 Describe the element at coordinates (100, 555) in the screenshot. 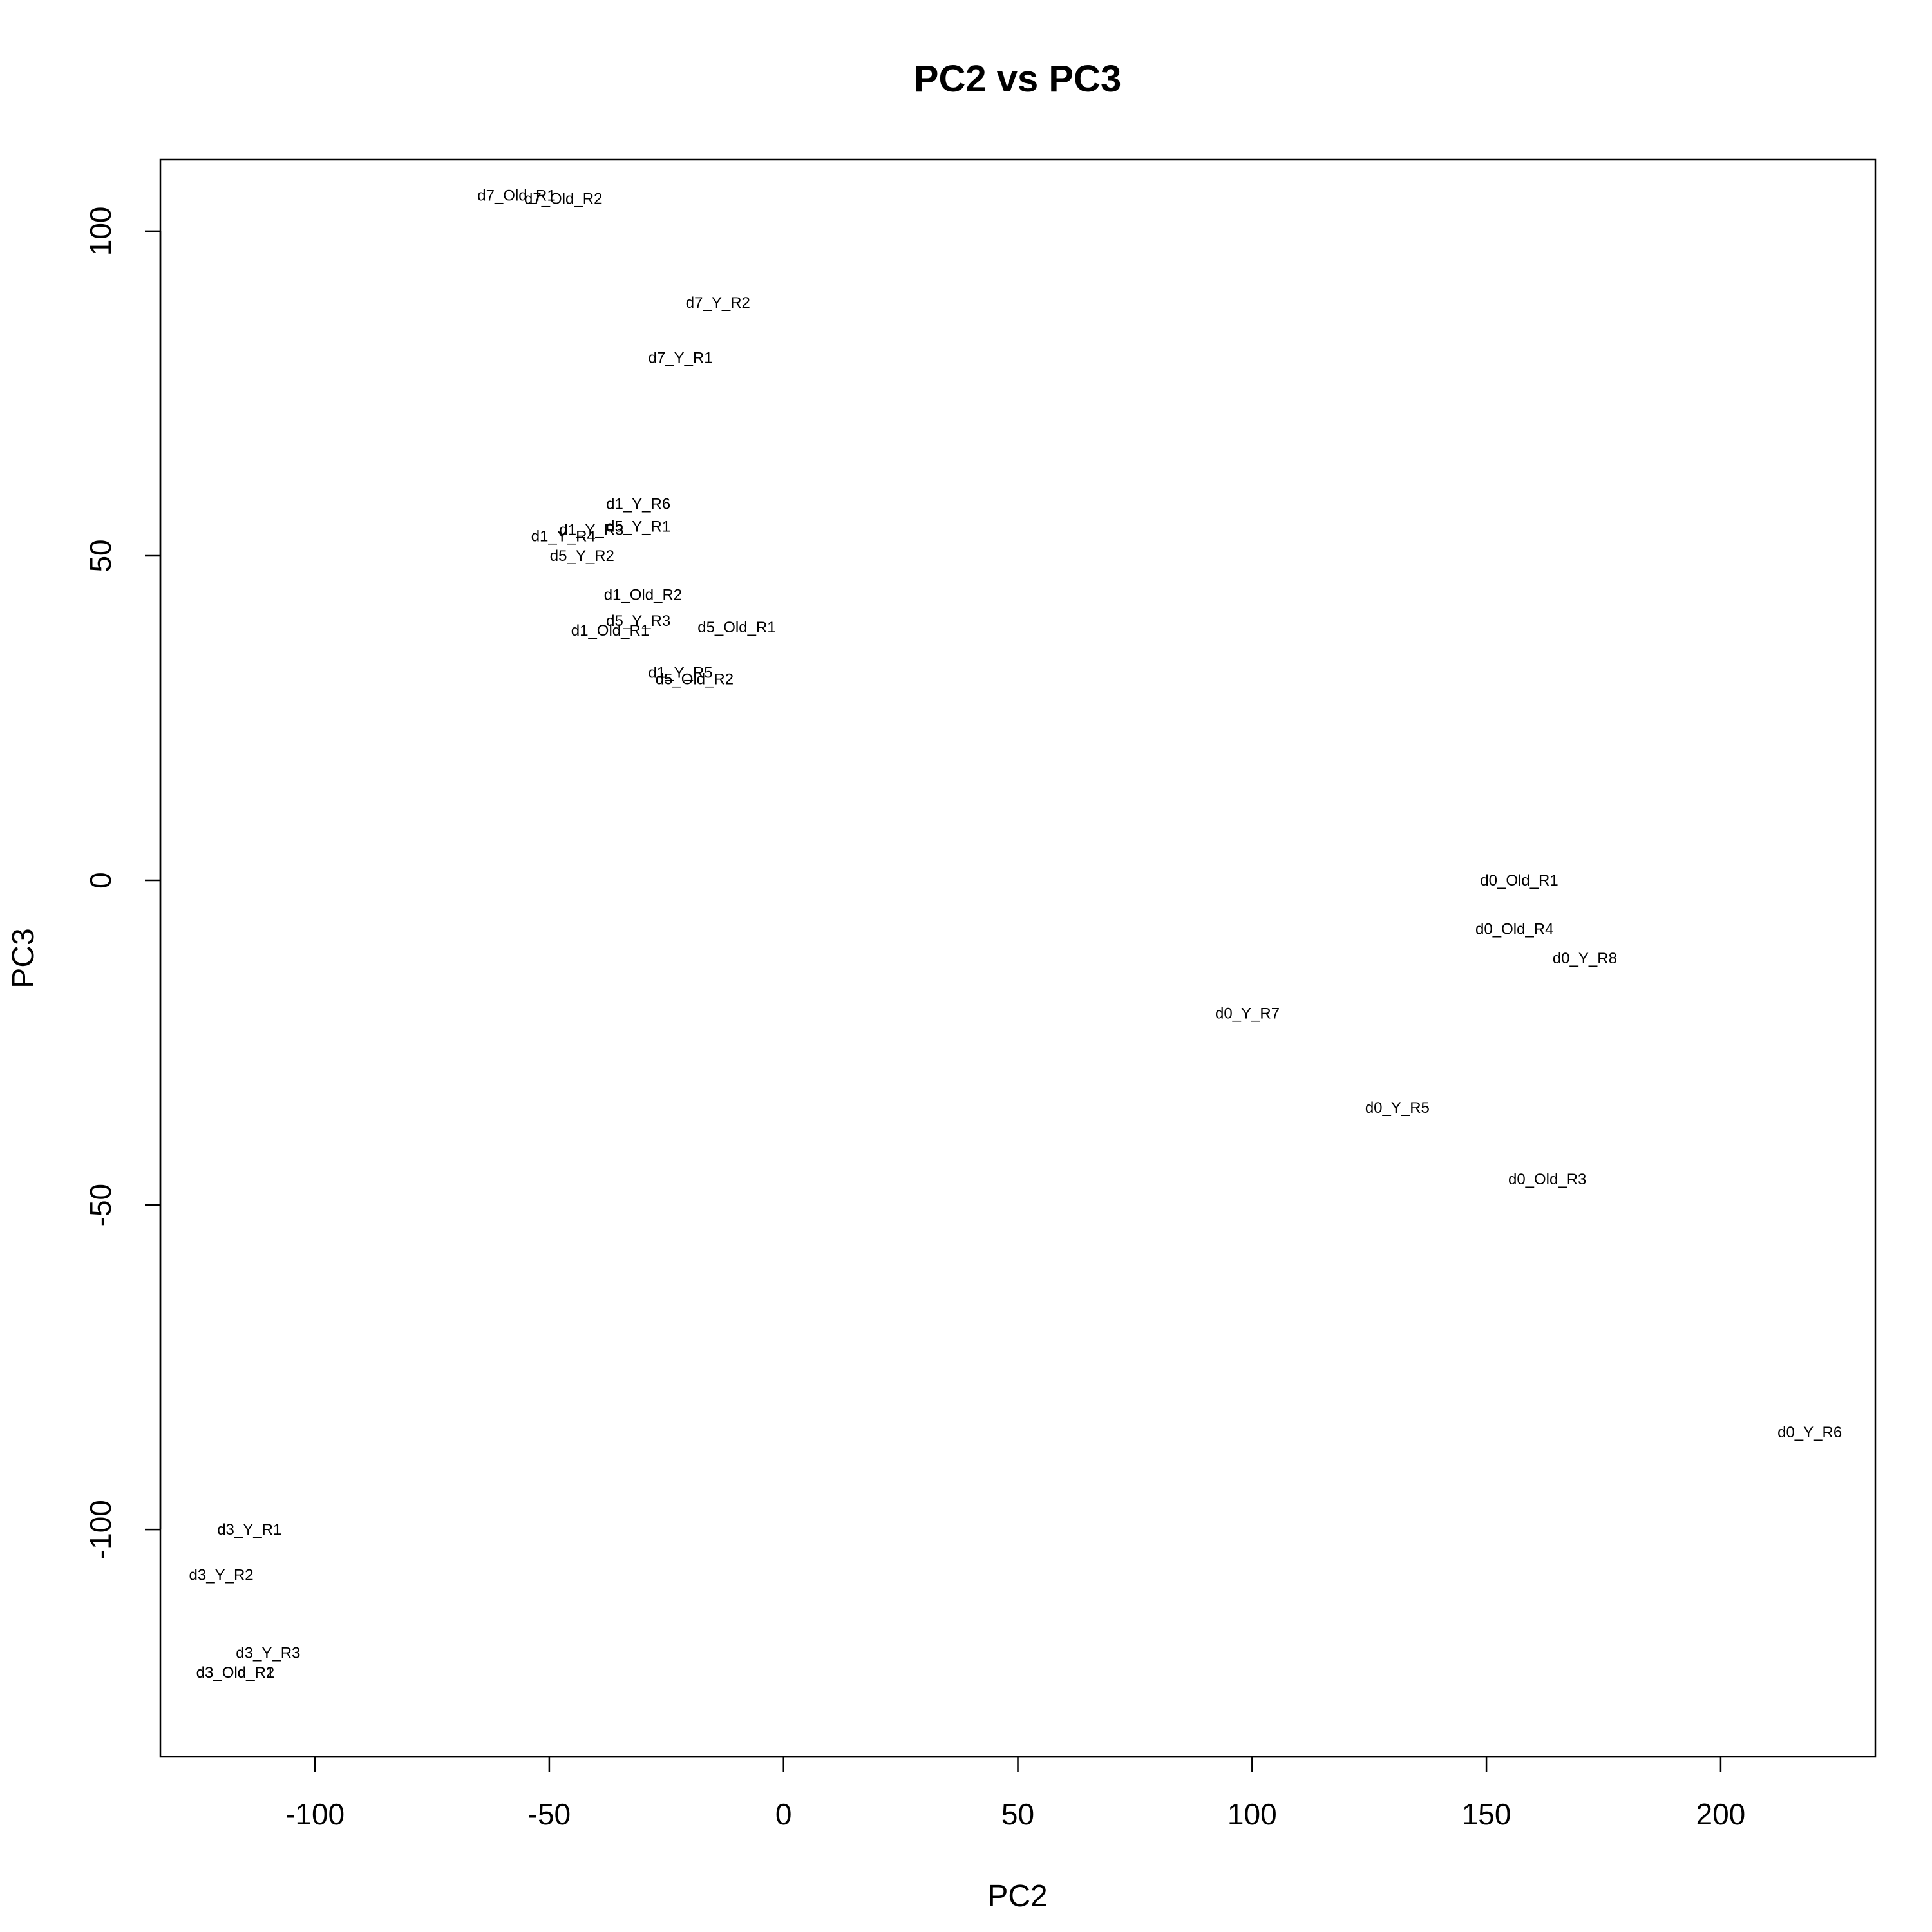

I see `y-tick-label: 50` at that location.